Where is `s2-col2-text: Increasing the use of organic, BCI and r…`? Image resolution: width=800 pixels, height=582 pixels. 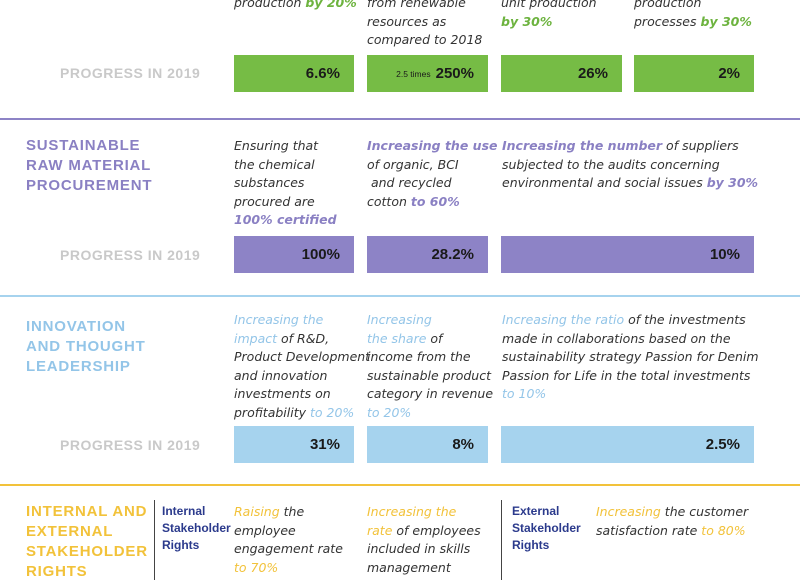 s2-col2-text: Increasing the use of organic, BCI and r… is located at coordinates (432, 173).